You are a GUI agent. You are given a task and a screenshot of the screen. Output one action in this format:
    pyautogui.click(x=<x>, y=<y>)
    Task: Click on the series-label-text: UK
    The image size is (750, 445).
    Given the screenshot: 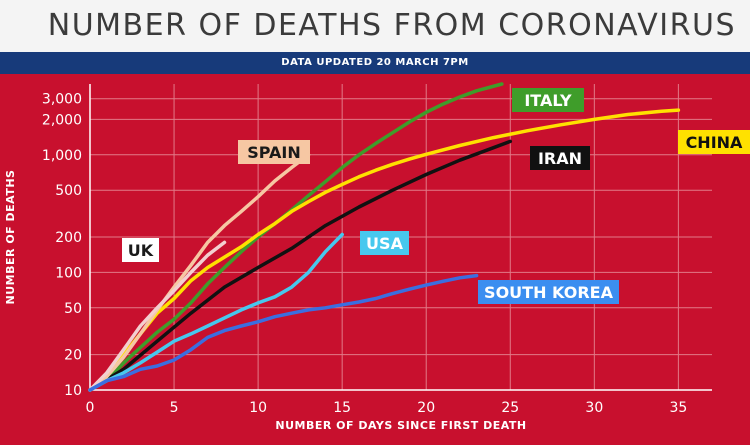 What is the action you would take?
    pyautogui.click(x=141, y=250)
    